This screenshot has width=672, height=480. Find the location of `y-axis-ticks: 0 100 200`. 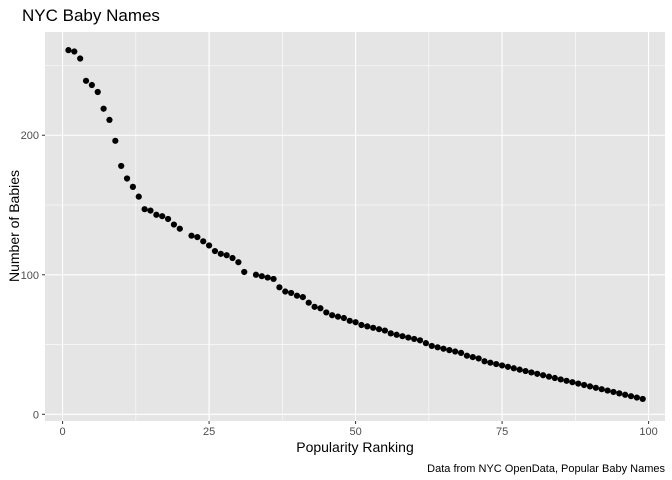

y-axis-ticks: 0 100 200 is located at coordinates (33, 275).